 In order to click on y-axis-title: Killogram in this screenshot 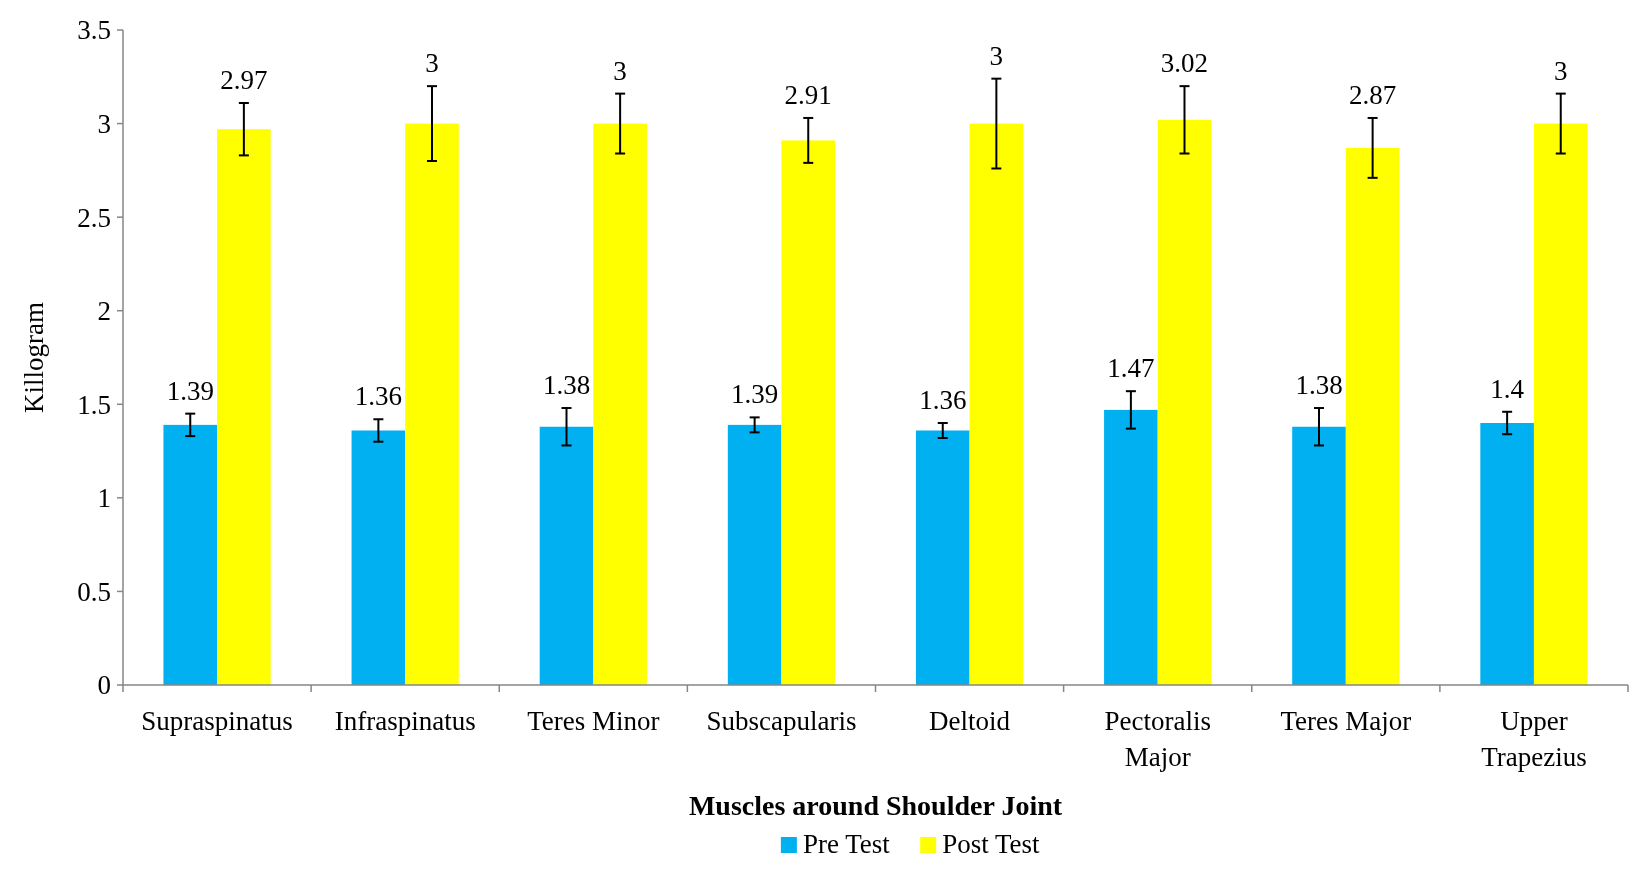, I will do `click(34, 357)`.